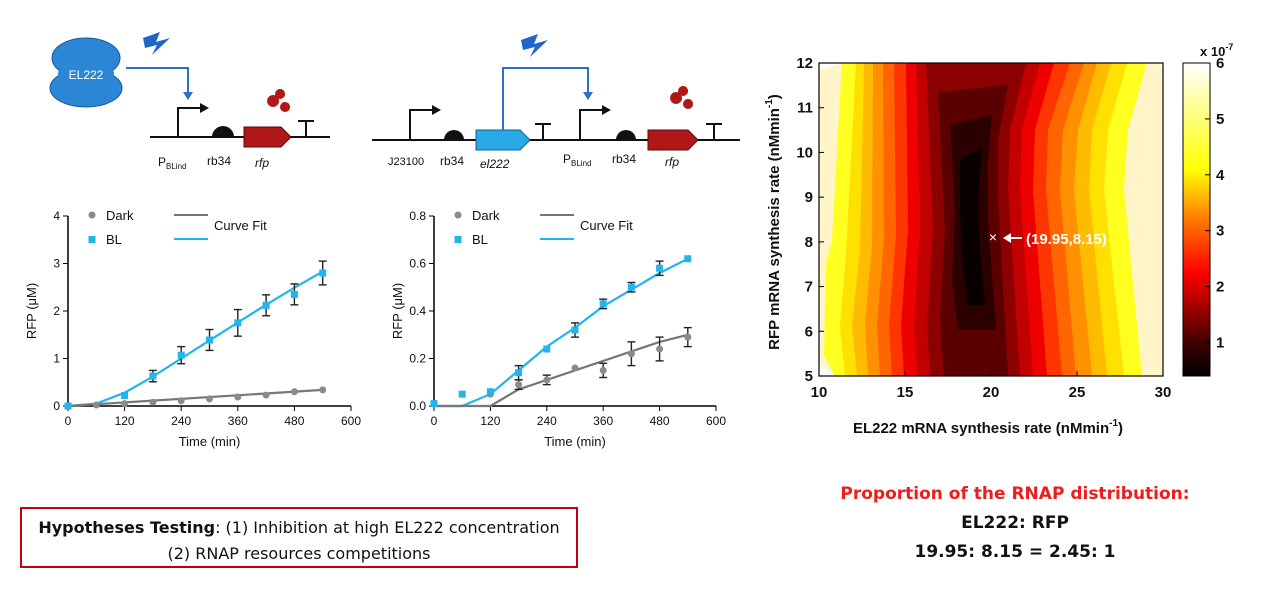  Describe the element at coordinates (417, 311) in the screenshot. I see `y-tick-label: 0.4` at that location.